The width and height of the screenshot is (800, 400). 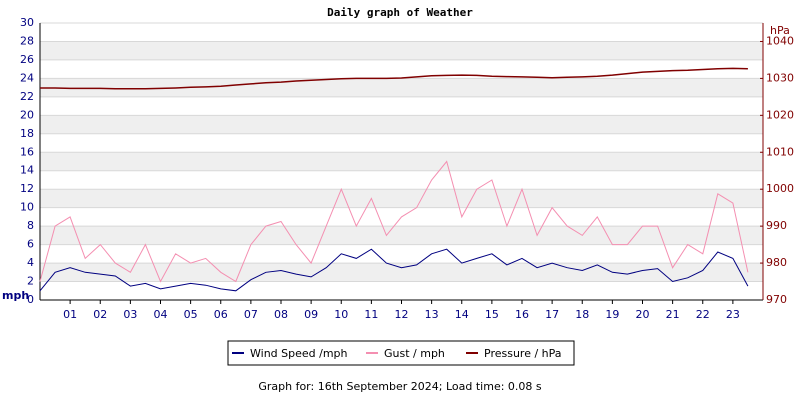 I want to click on y2-tick-label: 1010, so click(x=780, y=151).